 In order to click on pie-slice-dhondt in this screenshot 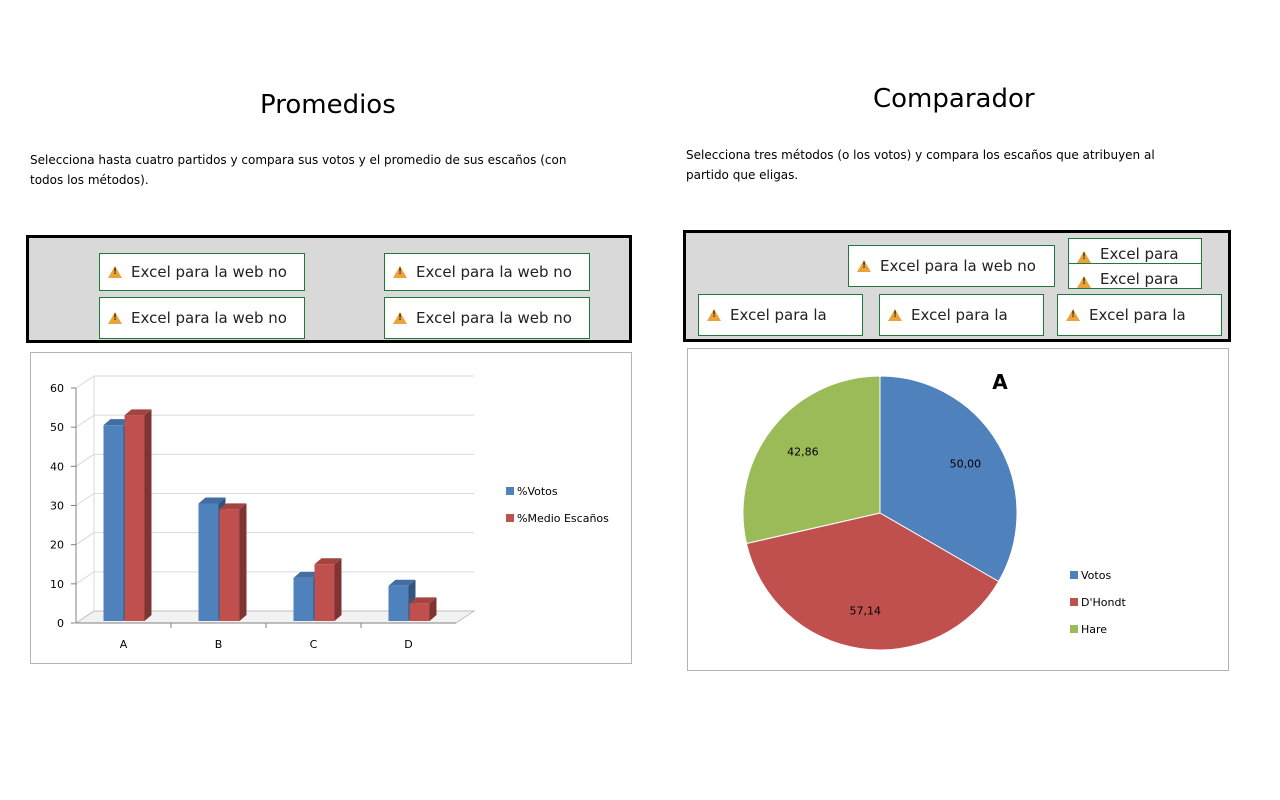, I will do `click(872, 581)`.